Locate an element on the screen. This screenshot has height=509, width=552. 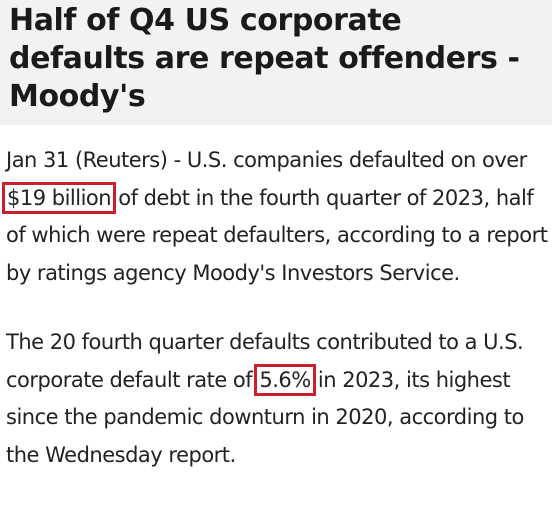
highlight-box-amount: $19 billion is located at coordinates (59, 197).